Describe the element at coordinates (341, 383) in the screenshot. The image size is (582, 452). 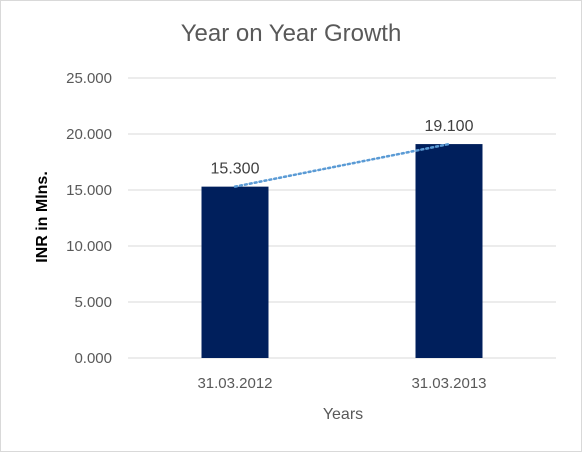
I see `x-axis-tick-labels: 31.03.2012 31.03.2013` at that location.